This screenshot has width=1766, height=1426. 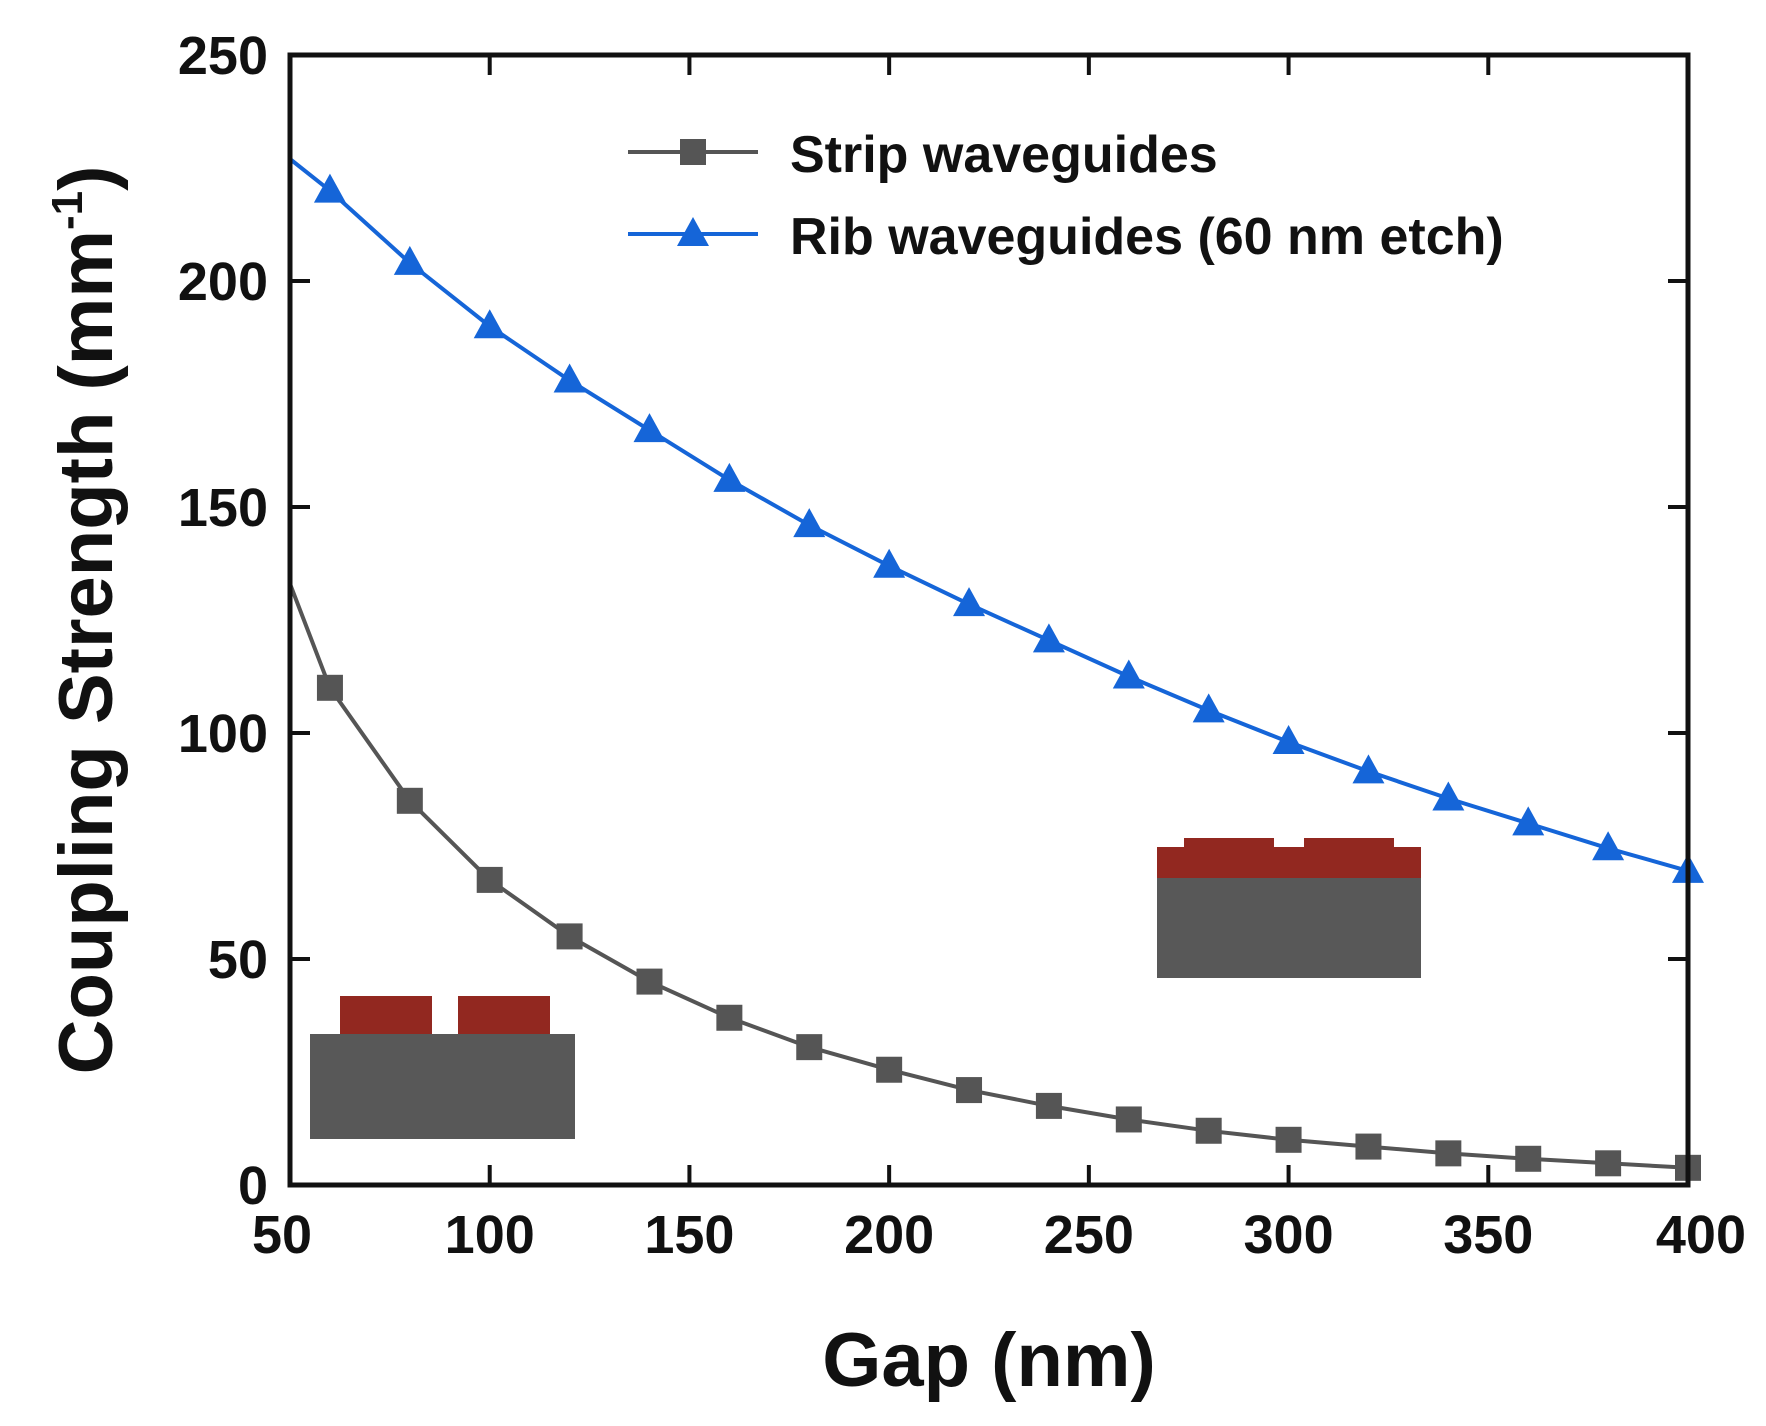 What do you see at coordinates (223, 734) in the screenshot?
I see `y-tick-label: 100` at bounding box center [223, 734].